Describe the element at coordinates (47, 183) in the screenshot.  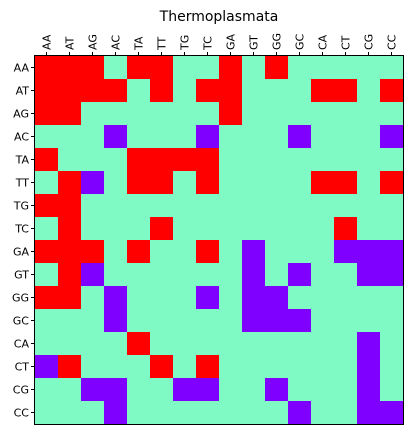
I see `heatmap-cell-TT-AA` at that location.